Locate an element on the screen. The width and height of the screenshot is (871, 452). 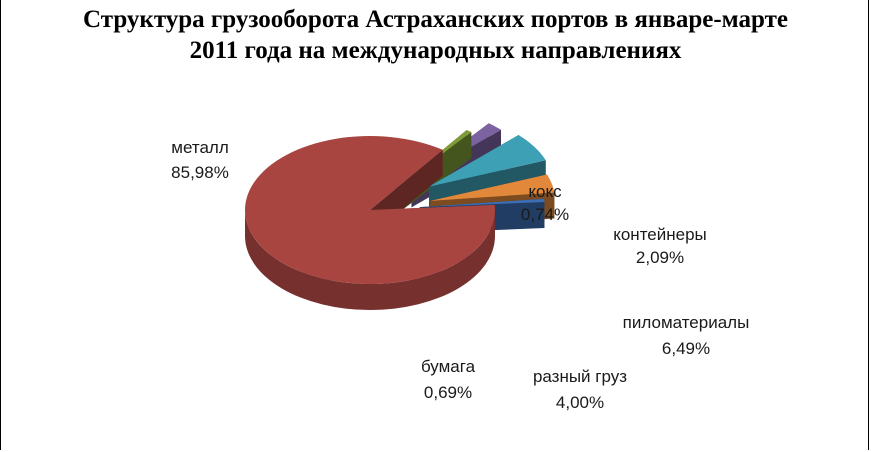
pie-slice-металл is located at coordinates (369, 223).